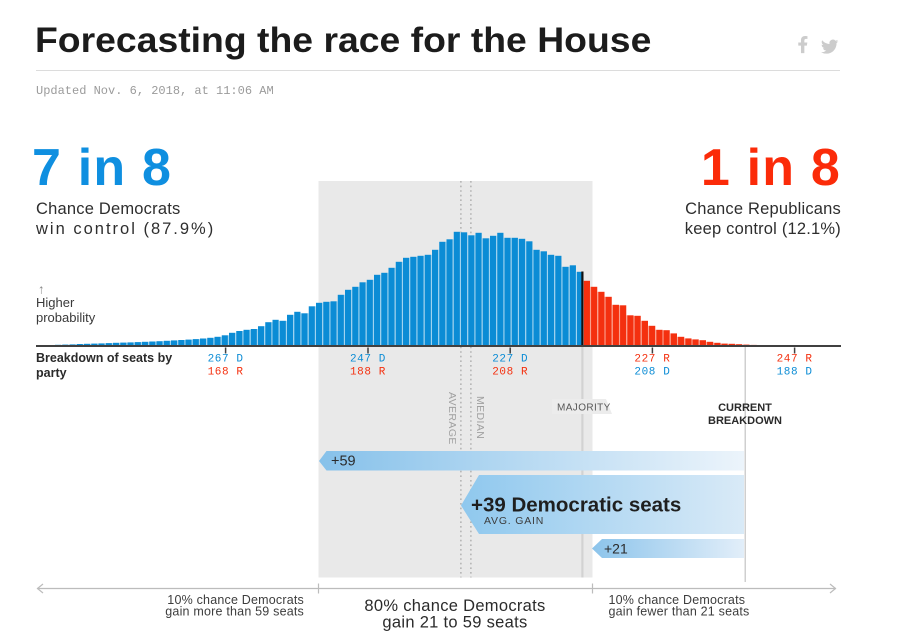 Image resolution: width=899 pixels, height=637 pixels. Describe the element at coordinates (226, 360) in the screenshot. I see `svg-text: 267 D` at that location.